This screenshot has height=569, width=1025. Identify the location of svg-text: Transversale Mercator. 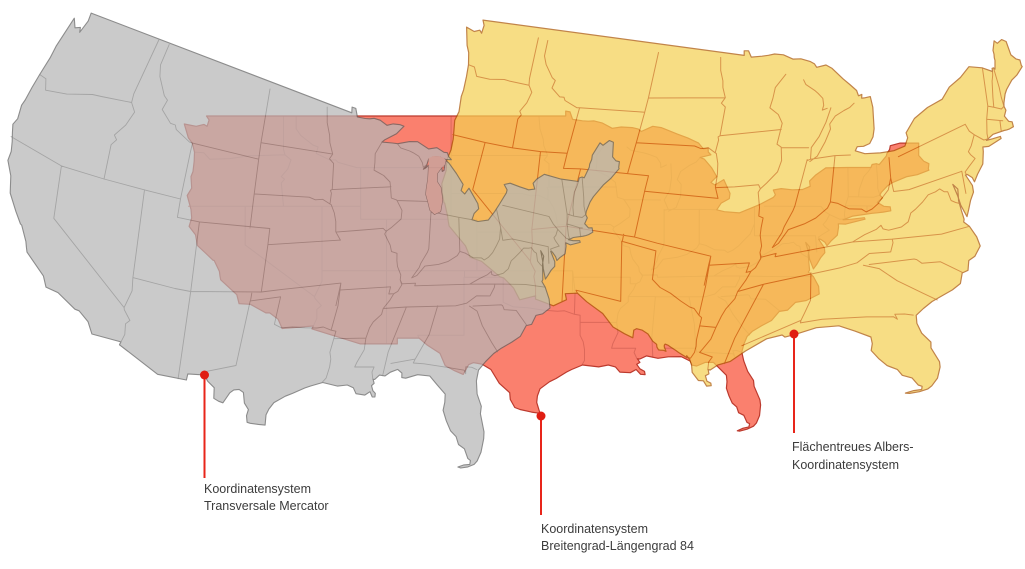
(266, 506).